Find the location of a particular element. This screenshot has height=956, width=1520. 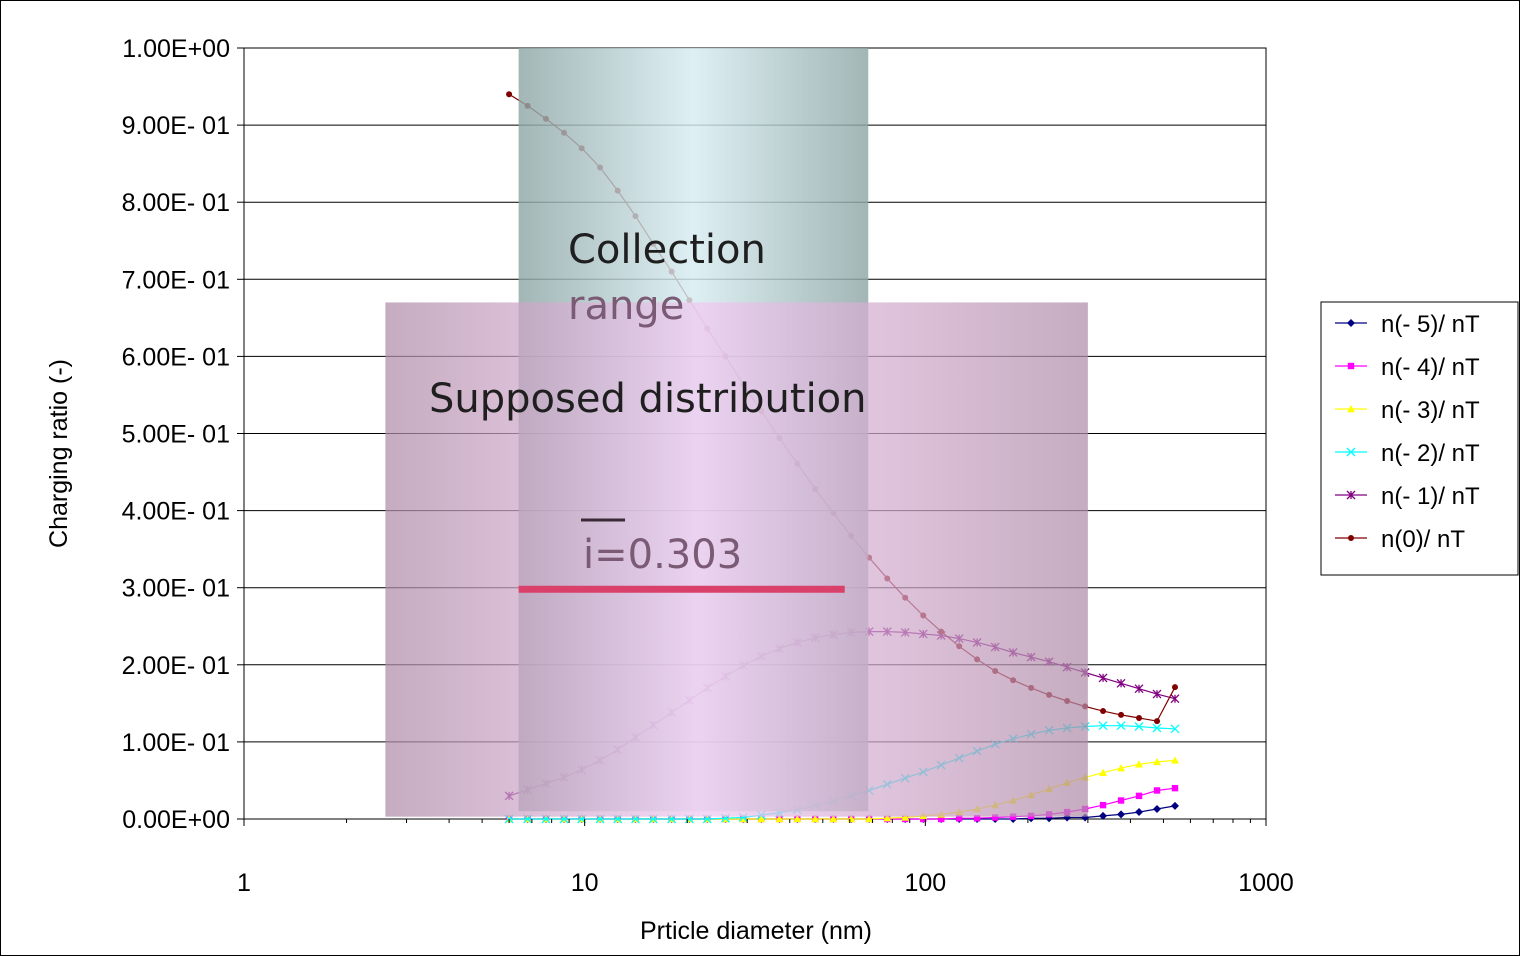

y-axis-title: Charging ratio (-) is located at coordinates (59, 453).